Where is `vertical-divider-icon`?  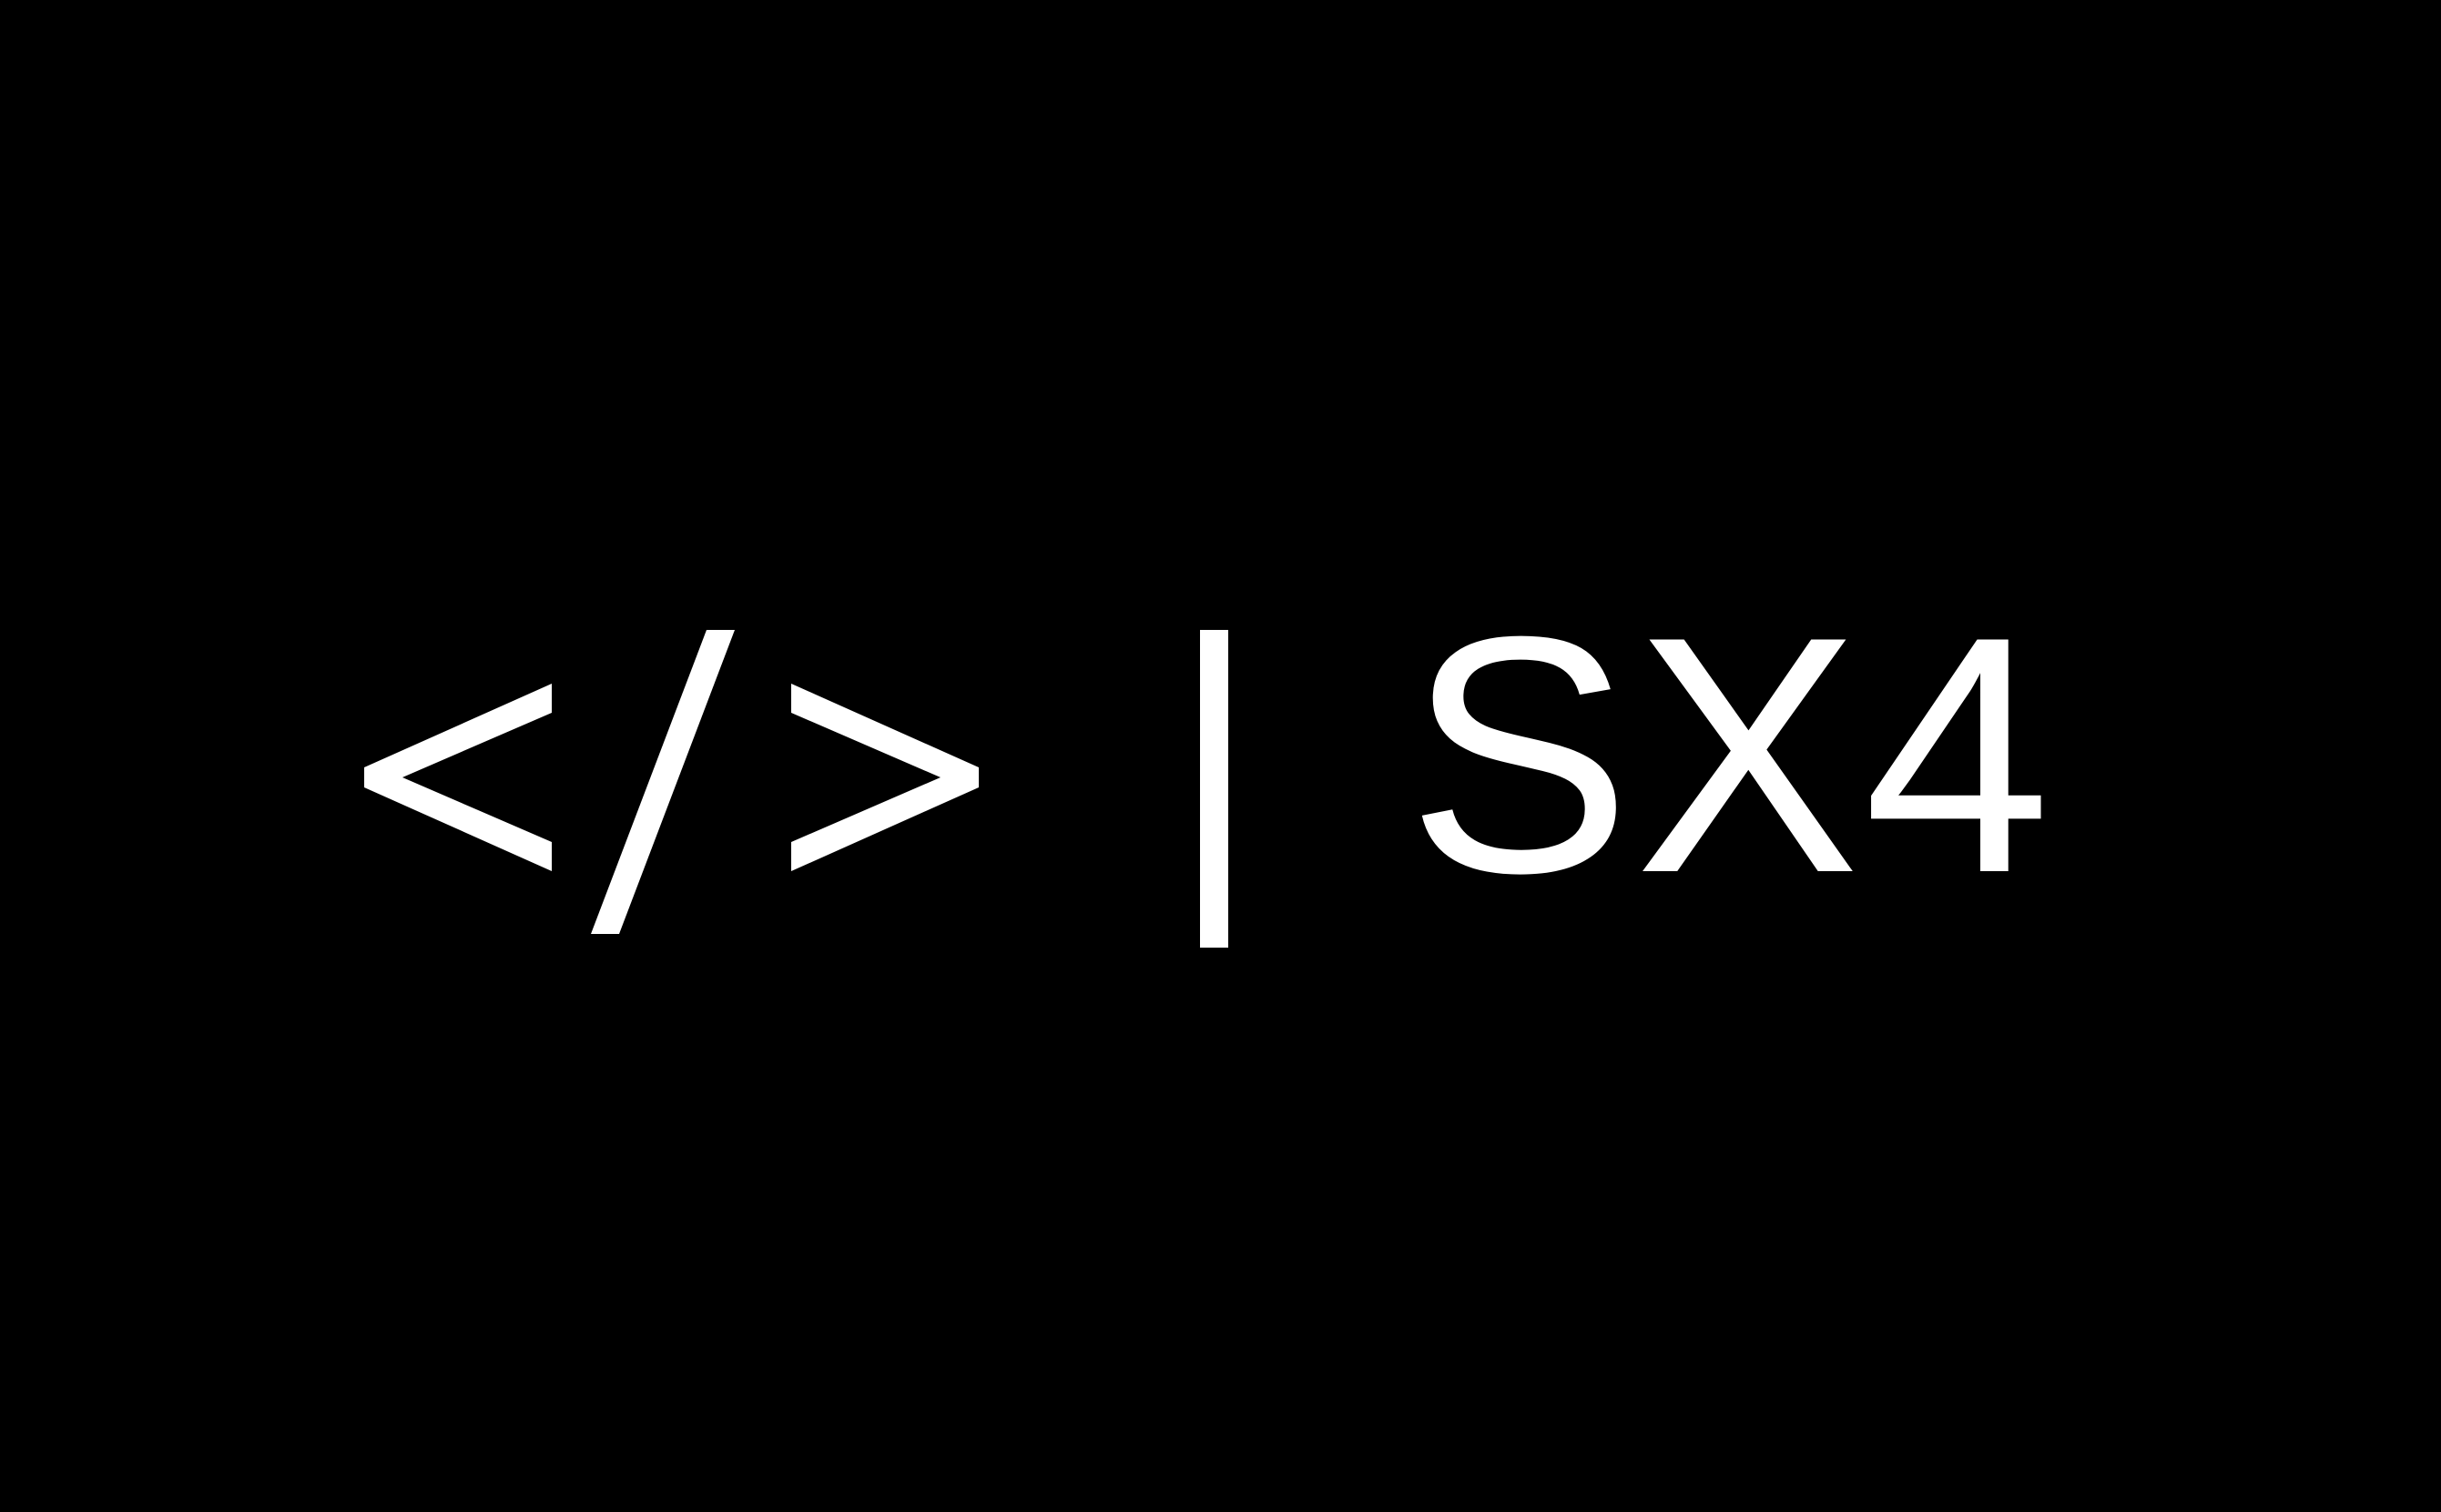 vertical-divider-icon is located at coordinates (1214, 789).